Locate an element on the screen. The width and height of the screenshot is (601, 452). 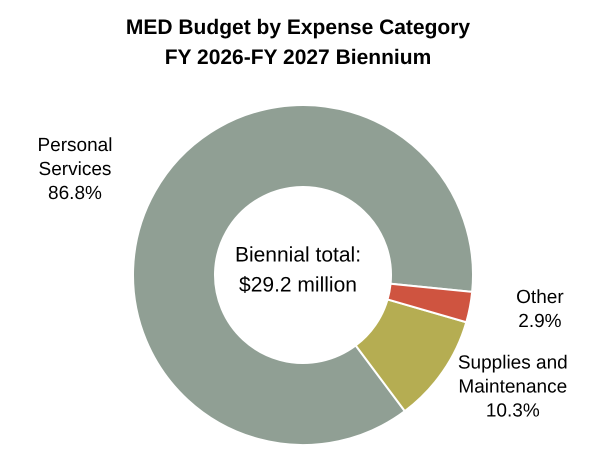
data-label: 86.8% is located at coordinates (75, 193).